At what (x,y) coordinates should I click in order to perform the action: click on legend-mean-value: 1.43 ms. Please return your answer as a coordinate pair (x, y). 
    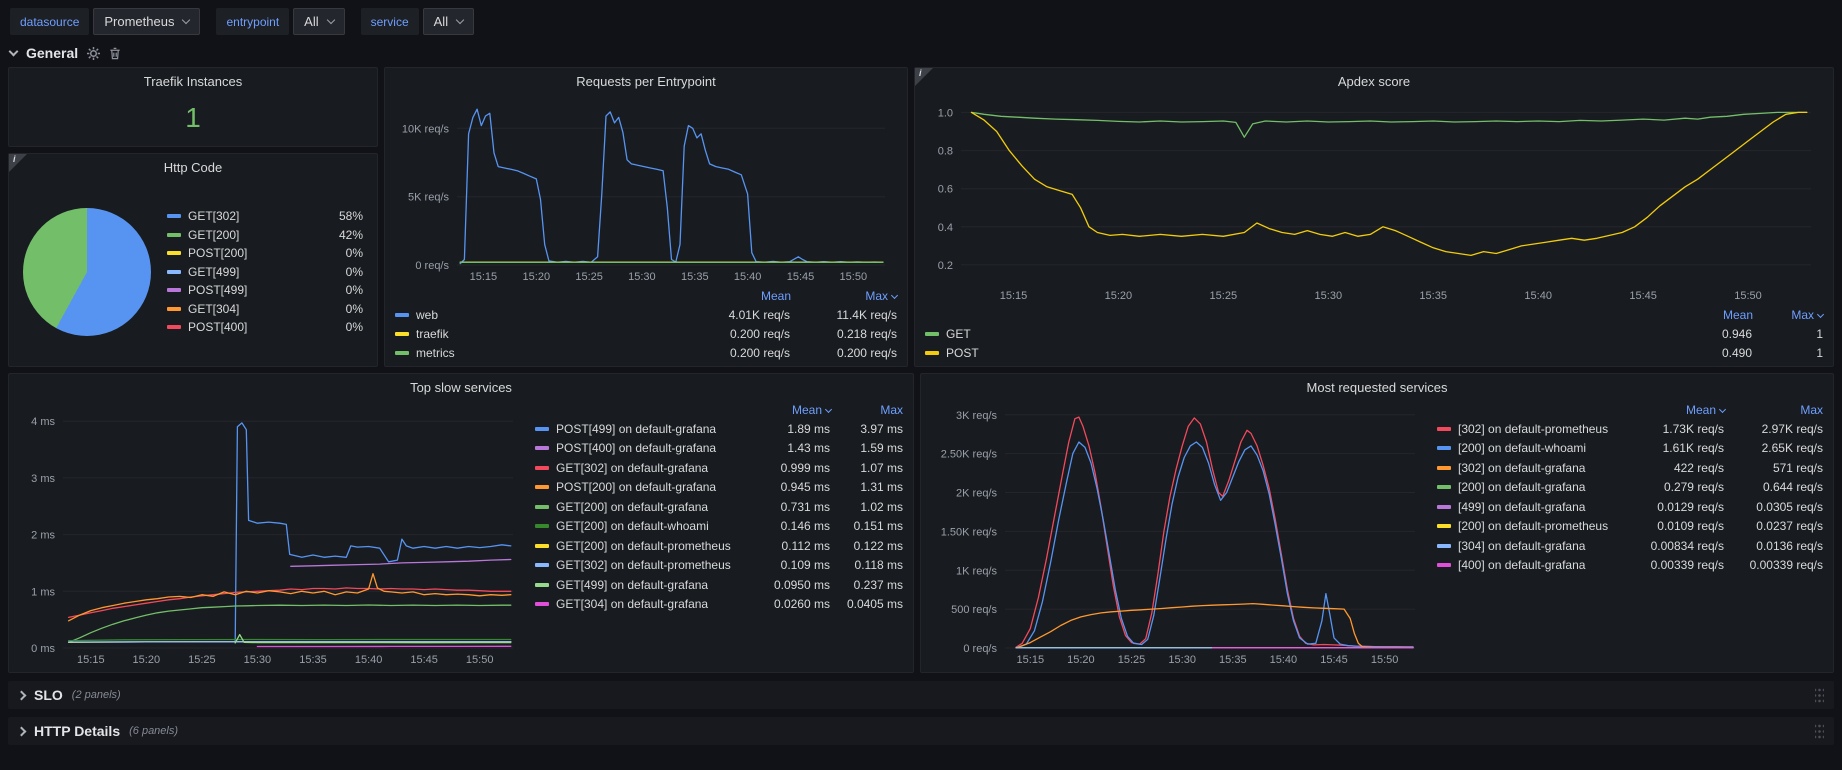
    Looking at the image, I should click on (808, 448).